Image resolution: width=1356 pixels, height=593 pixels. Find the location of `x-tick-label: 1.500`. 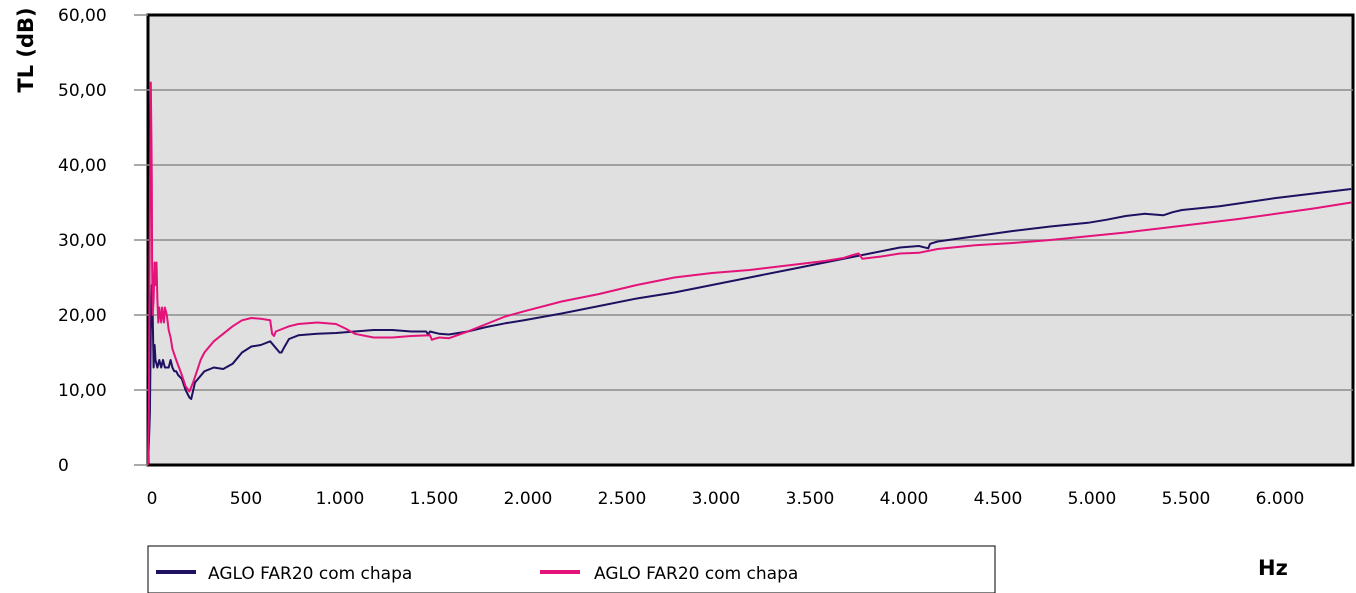

x-tick-label: 1.500 is located at coordinates (434, 499).